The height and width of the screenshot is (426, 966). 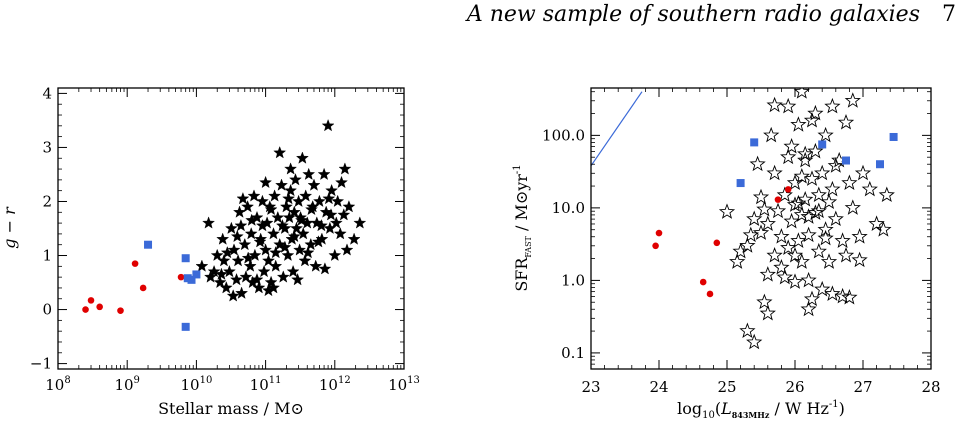 What do you see at coordinates (9, 227) in the screenshot?
I see `y-axis-label: g − r` at bounding box center [9, 227].